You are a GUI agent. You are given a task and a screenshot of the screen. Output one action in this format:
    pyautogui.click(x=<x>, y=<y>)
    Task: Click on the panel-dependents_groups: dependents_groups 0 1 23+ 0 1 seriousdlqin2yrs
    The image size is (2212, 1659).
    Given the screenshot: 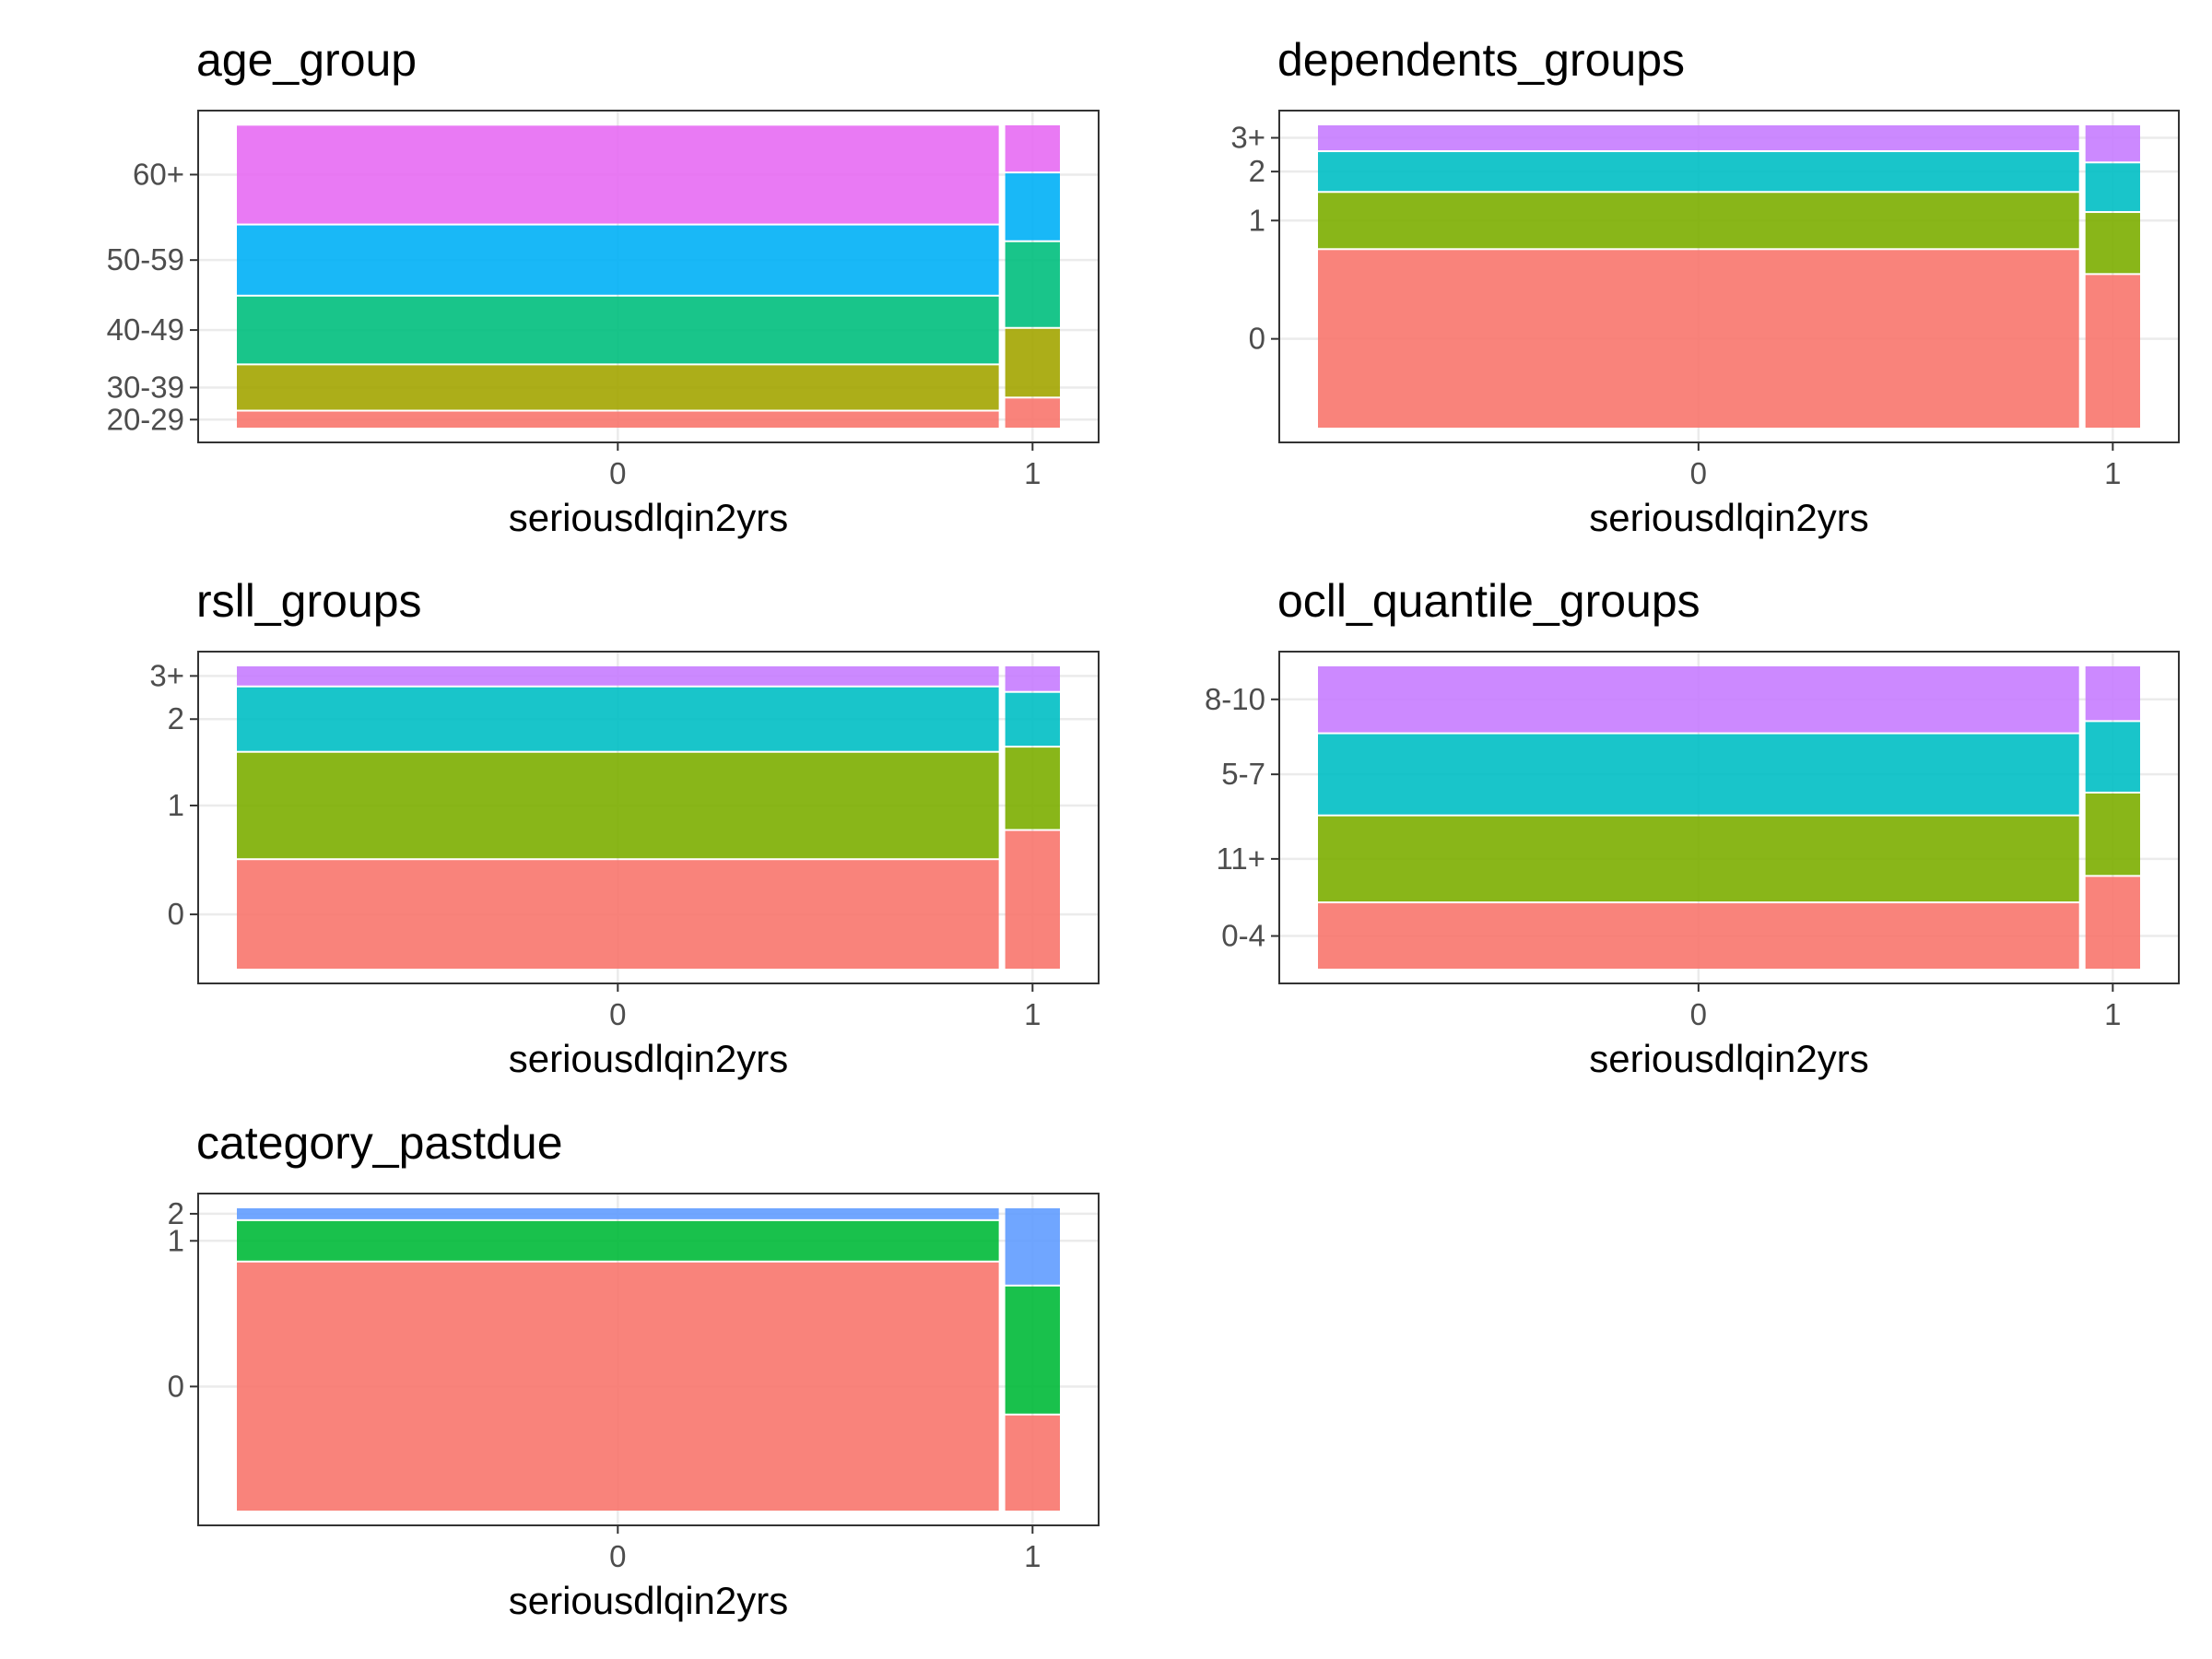 What is the action you would take?
    pyautogui.click(x=1705, y=286)
    